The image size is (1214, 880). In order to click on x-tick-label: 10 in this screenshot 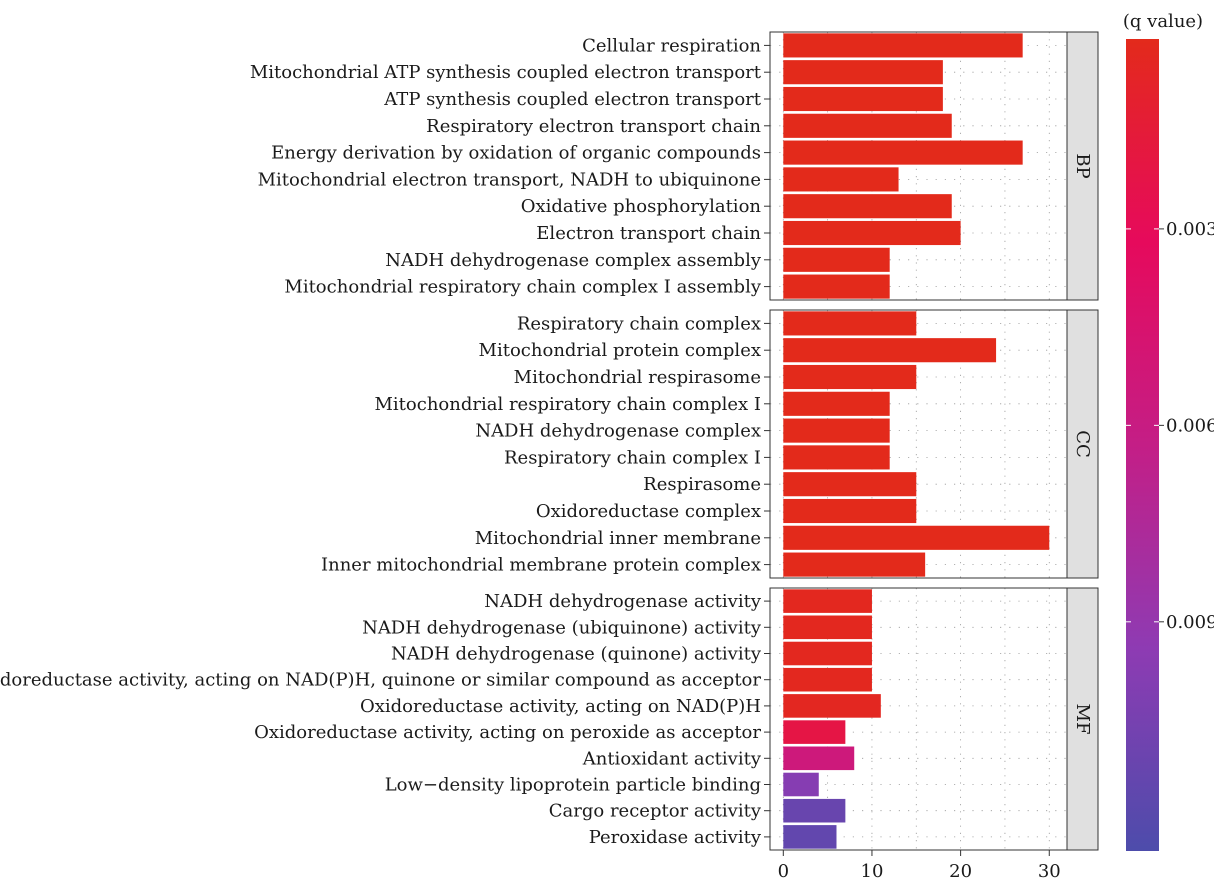, I will do `click(872, 870)`.